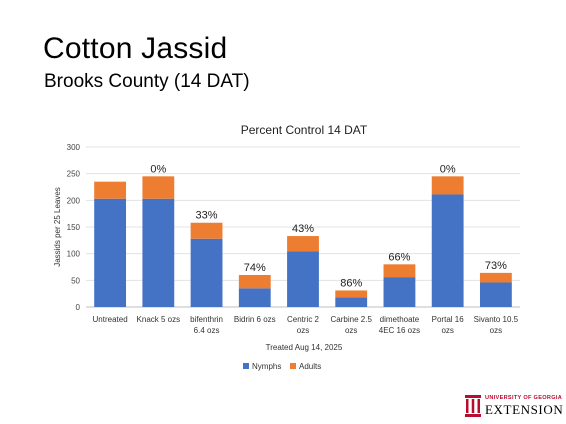 The image size is (566, 424). What do you see at coordinates (255, 319) in the screenshot?
I see `x-tick-label: Bidrin 6 ozs` at bounding box center [255, 319].